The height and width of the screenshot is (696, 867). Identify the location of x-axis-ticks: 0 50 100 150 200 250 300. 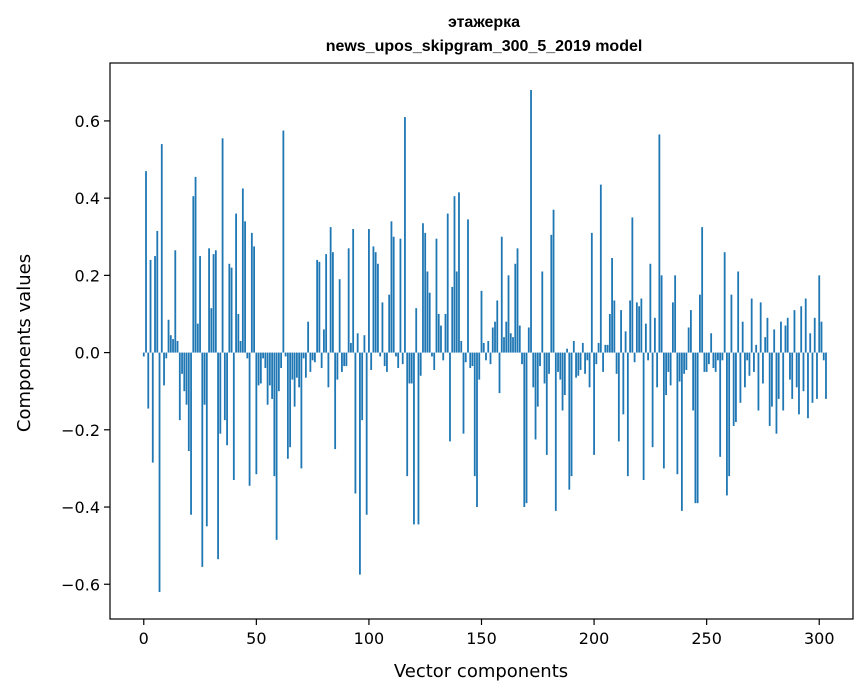
(487, 633).